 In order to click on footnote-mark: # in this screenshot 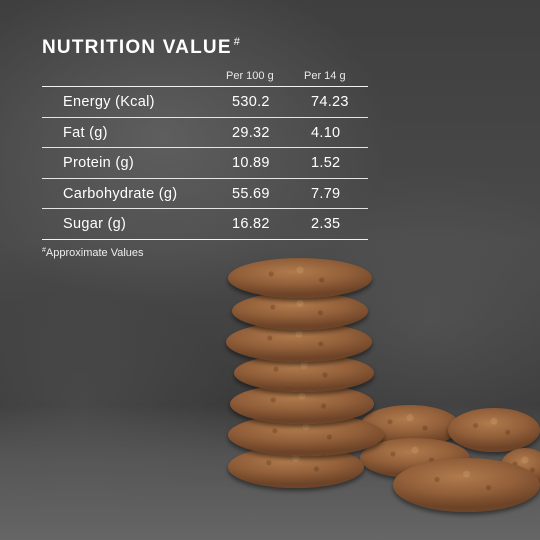, I will do `click(44, 250)`.